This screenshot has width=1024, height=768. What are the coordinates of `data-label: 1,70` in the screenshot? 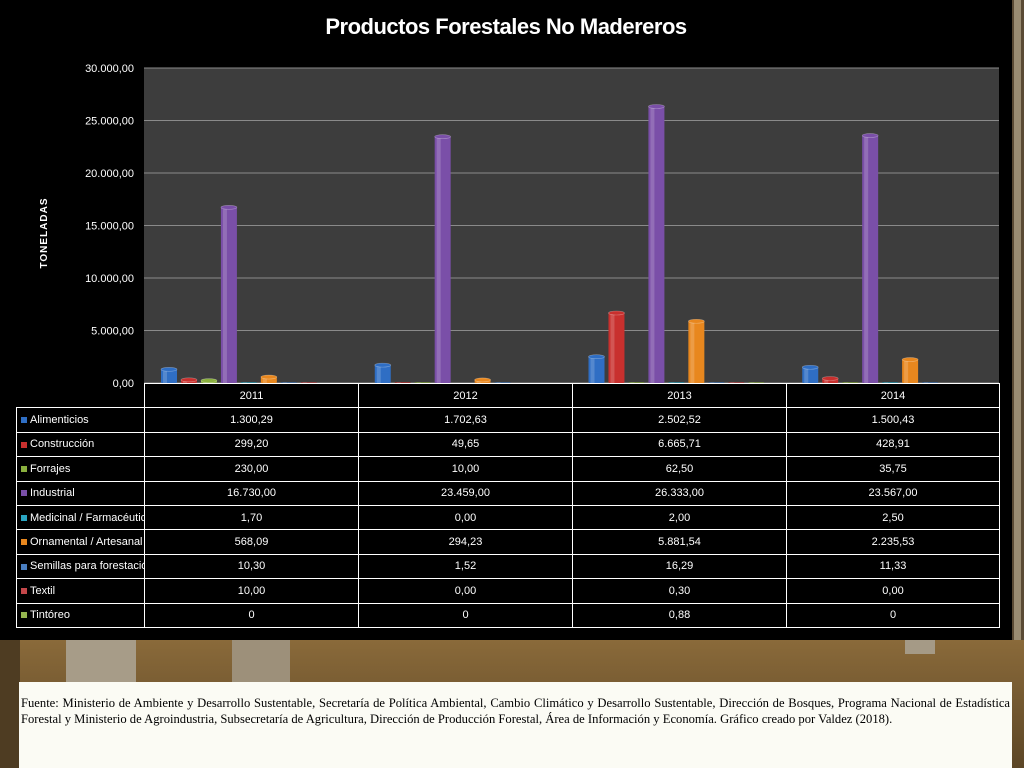 It's located at (251, 517).